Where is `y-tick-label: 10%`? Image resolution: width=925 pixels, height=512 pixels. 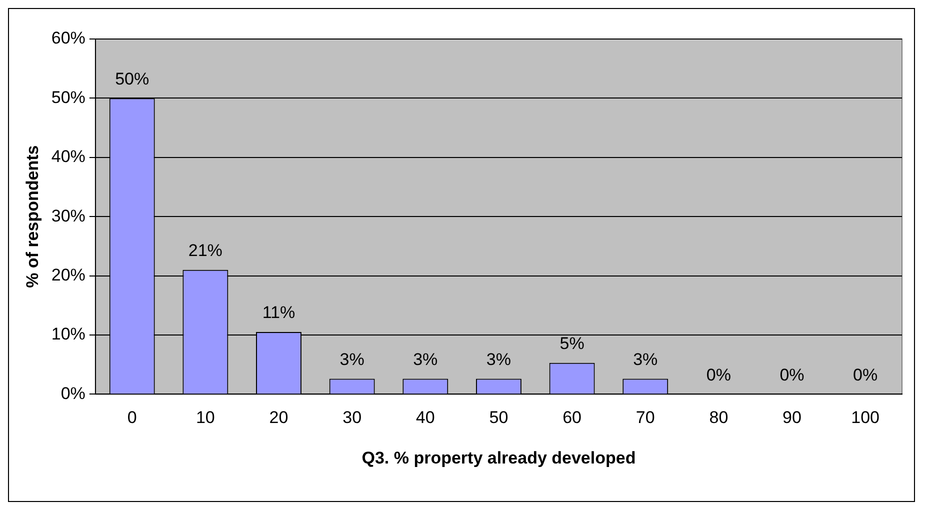 y-tick-label: 10% is located at coordinates (68, 334).